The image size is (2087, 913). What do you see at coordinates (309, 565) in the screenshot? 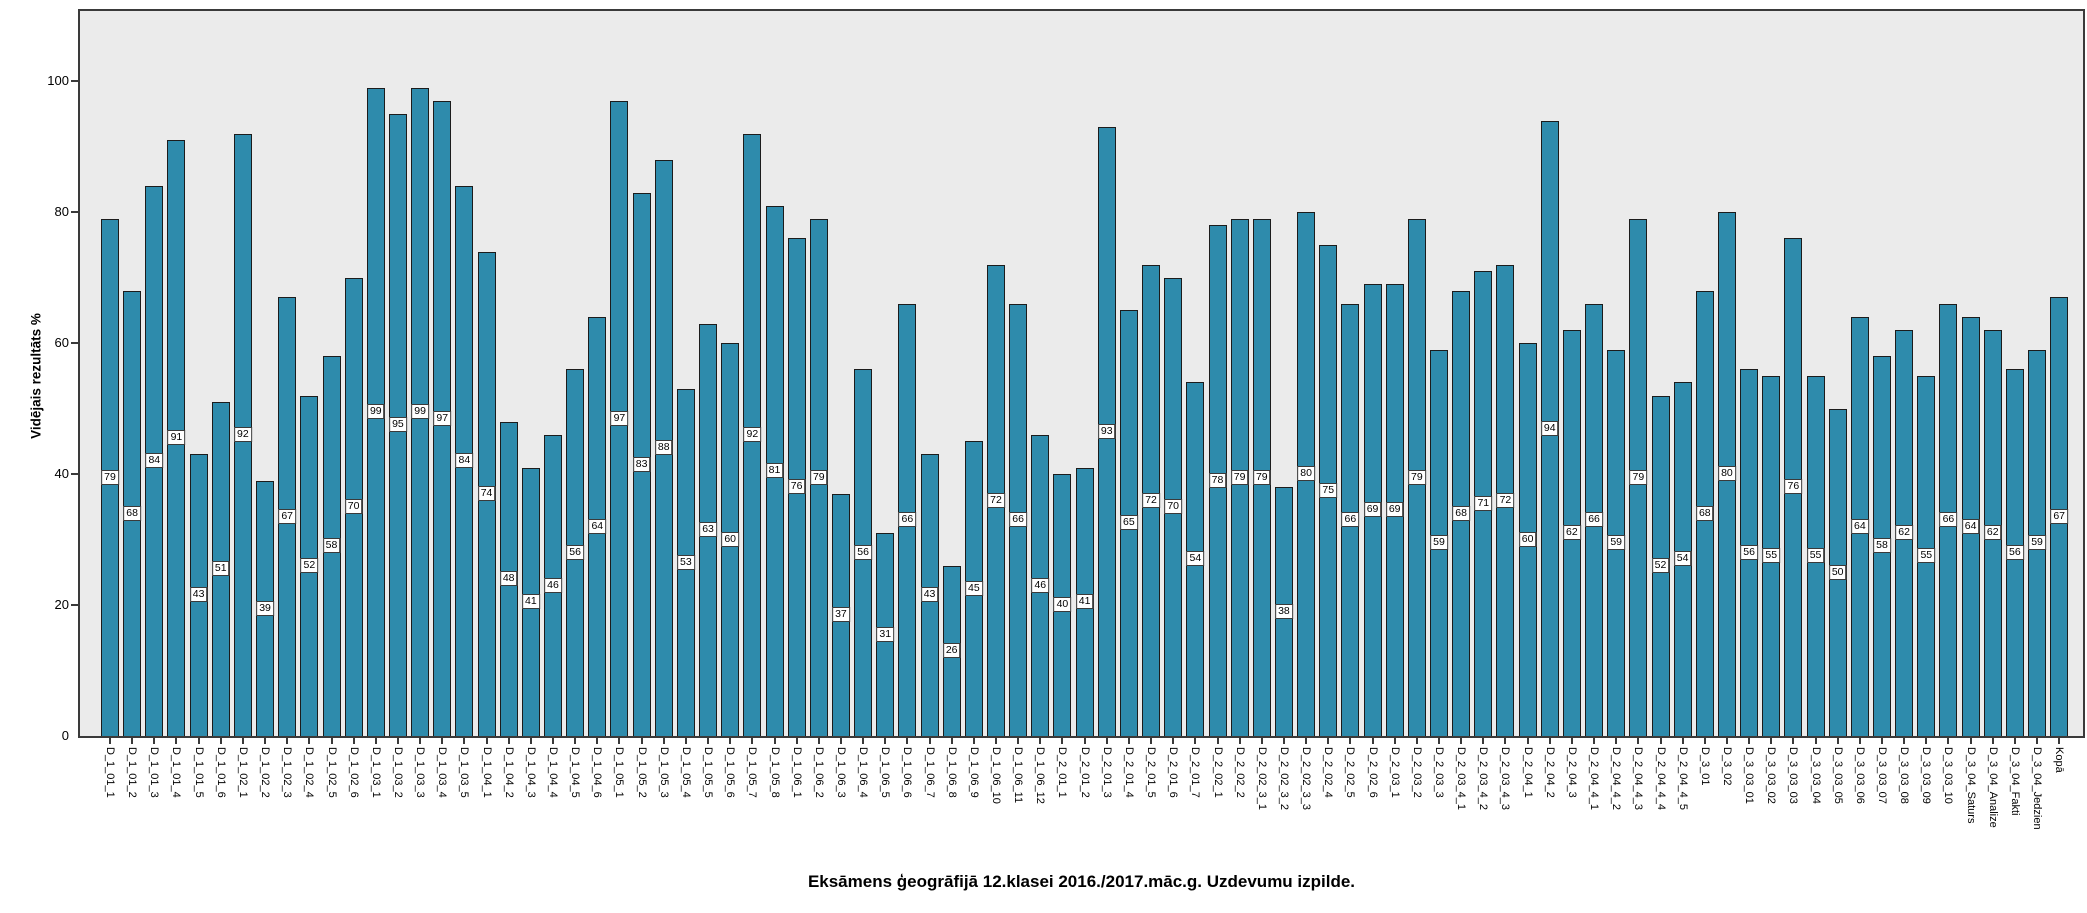
I see `bar-value-label: 52` at bounding box center [309, 565].